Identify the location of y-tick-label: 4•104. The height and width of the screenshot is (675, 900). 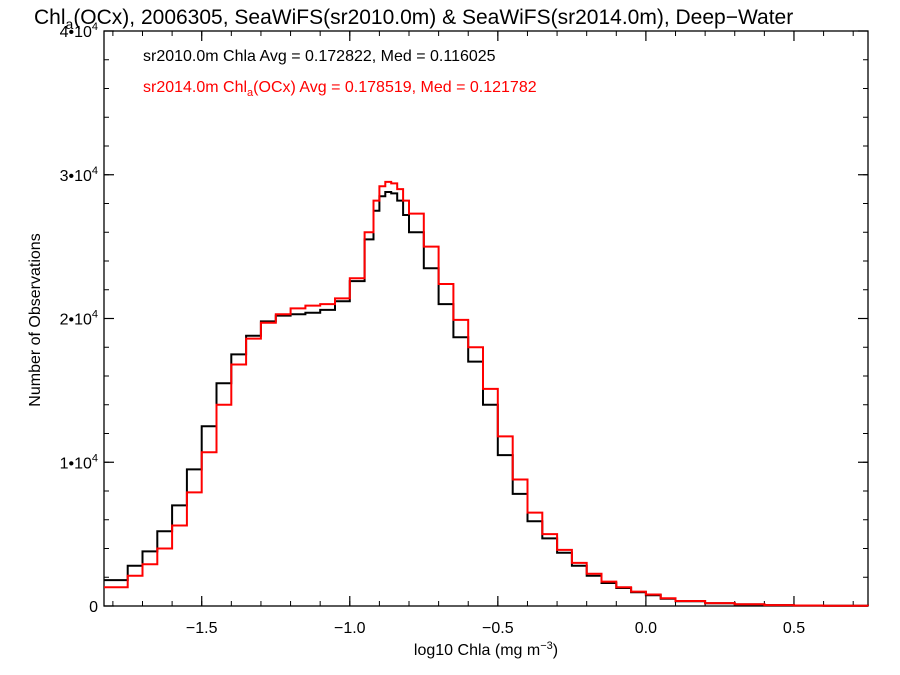
(79, 31).